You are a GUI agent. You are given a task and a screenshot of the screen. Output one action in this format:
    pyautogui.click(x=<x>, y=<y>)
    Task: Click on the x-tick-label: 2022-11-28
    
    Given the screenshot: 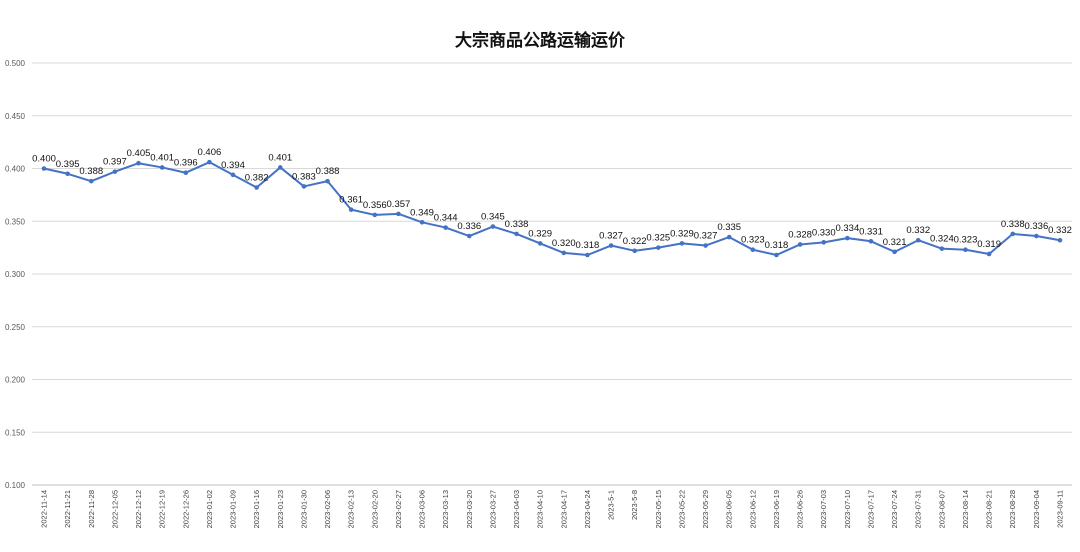 What is the action you would take?
    pyautogui.click(x=91, y=509)
    